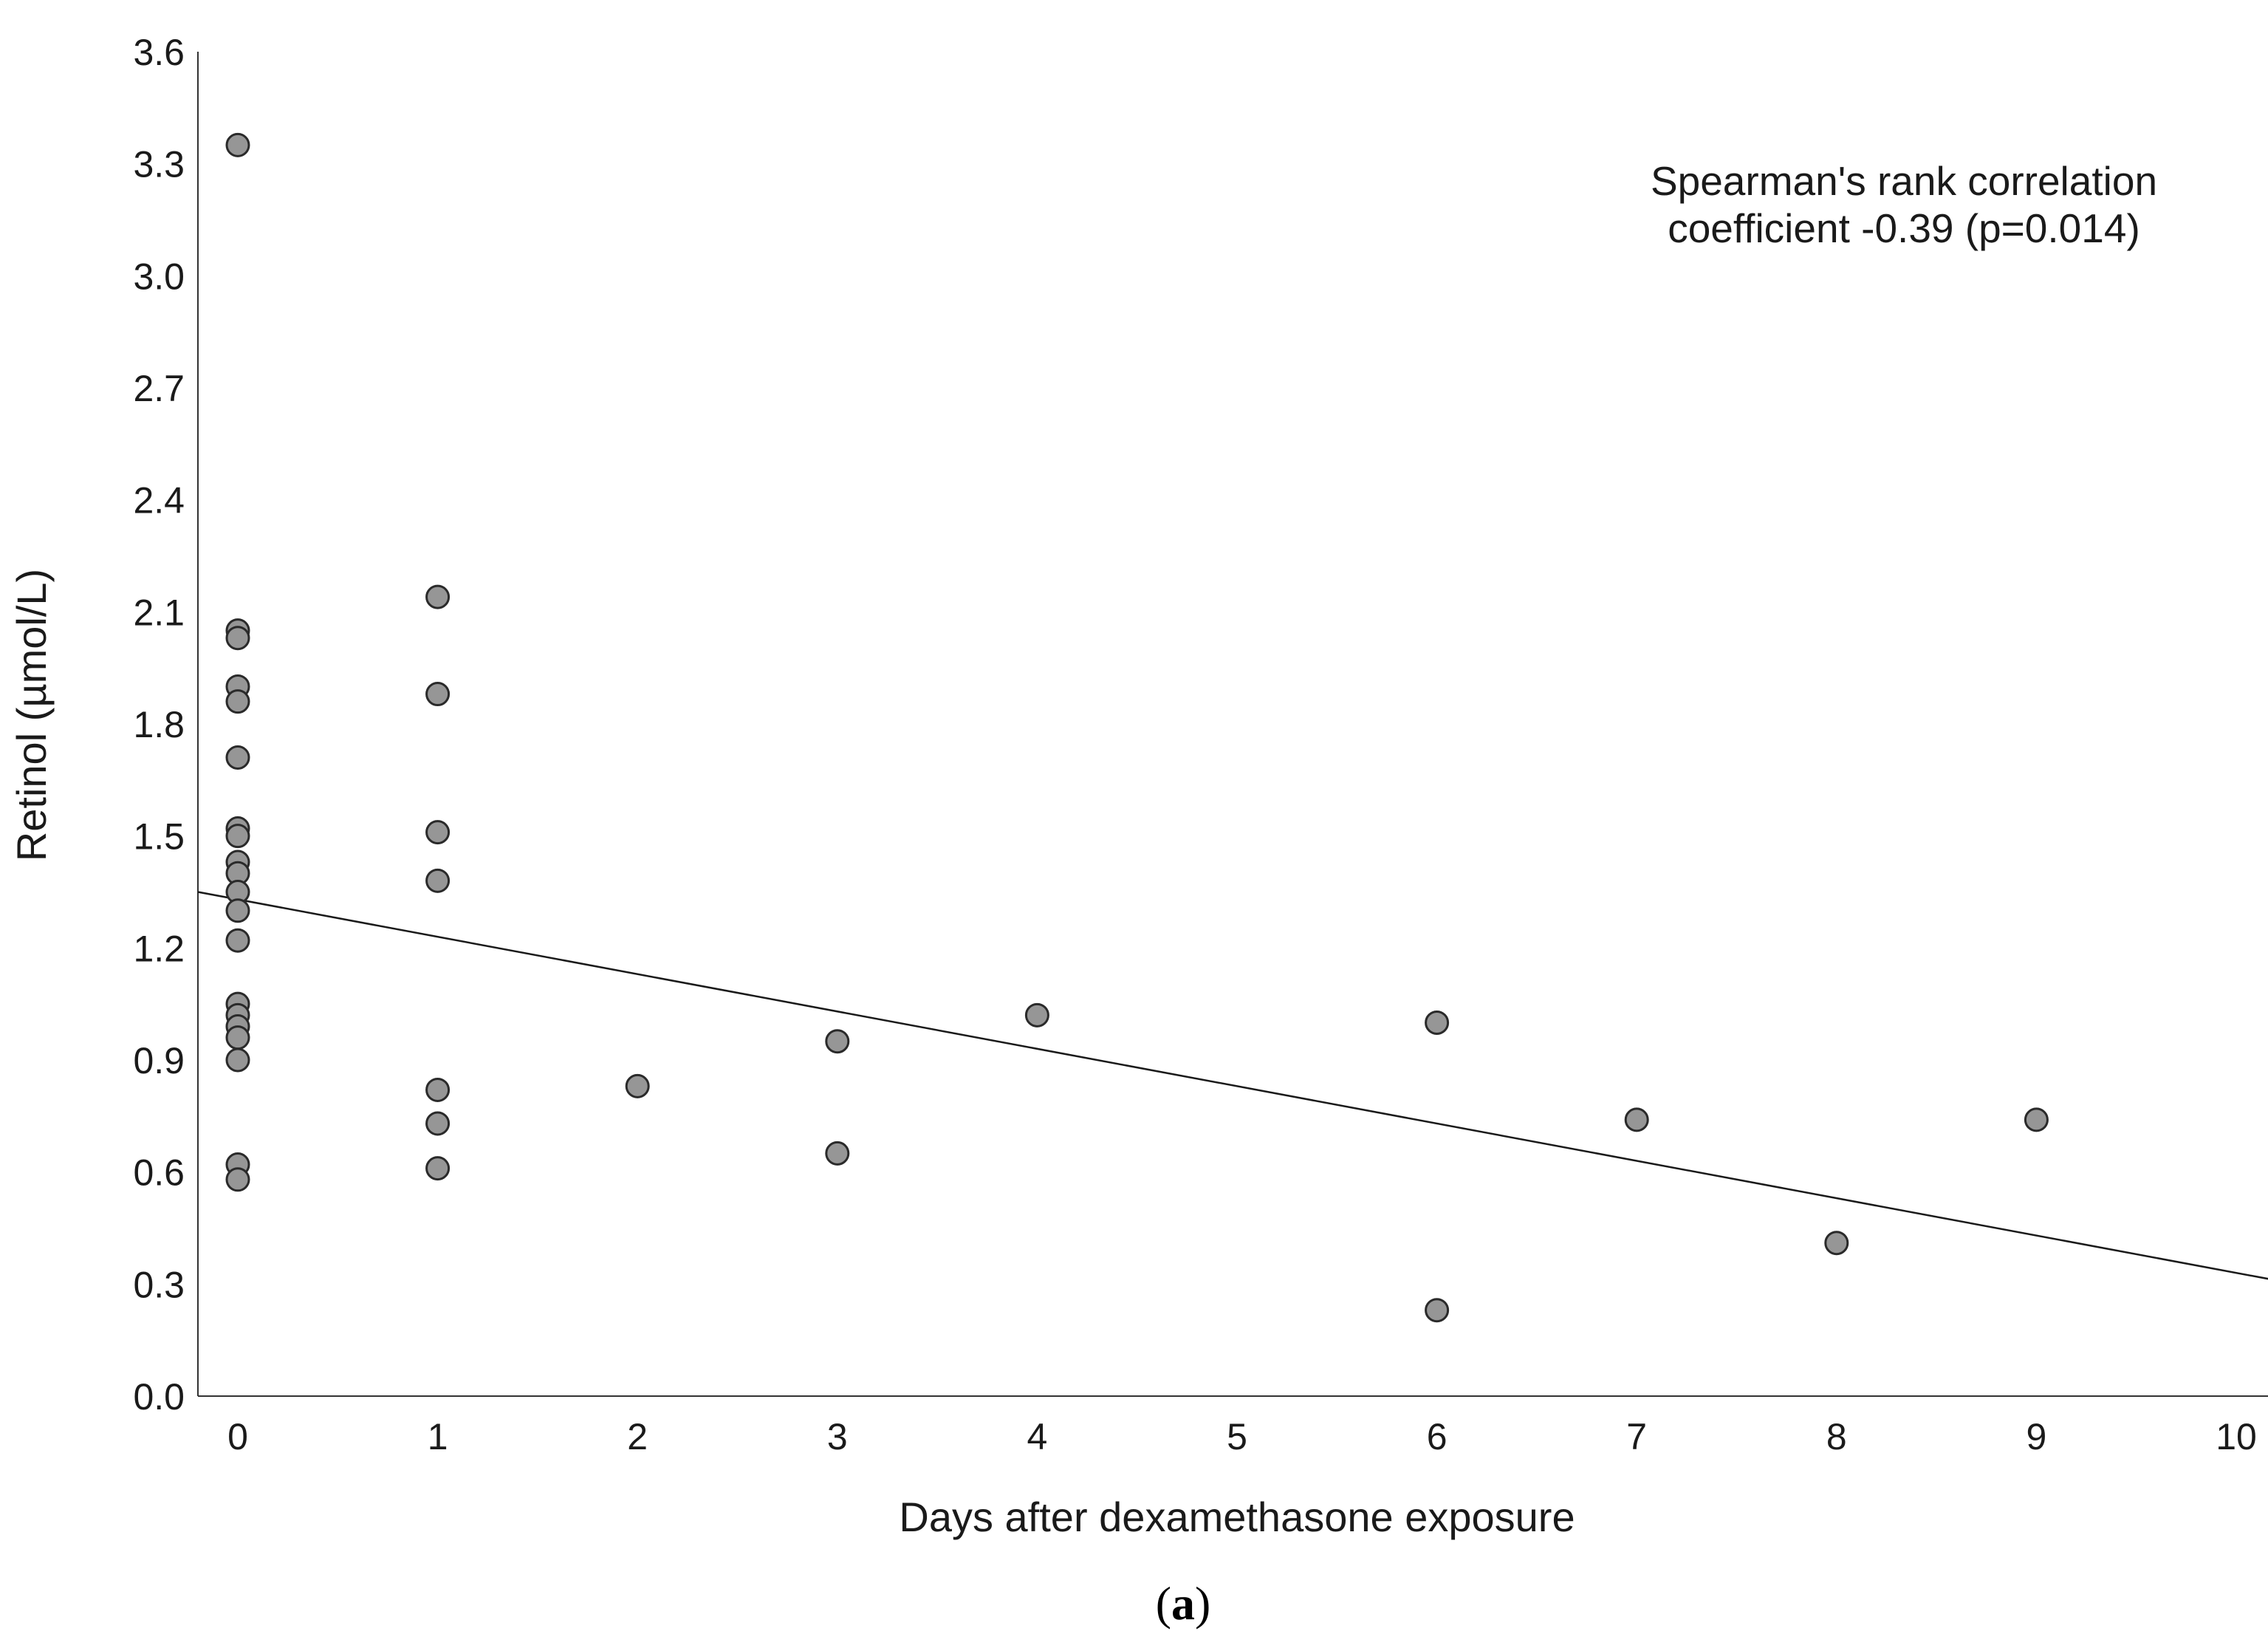 The width and height of the screenshot is (2268, 1648). I want to click on x-tick-label: 2, so click(637, 1436).